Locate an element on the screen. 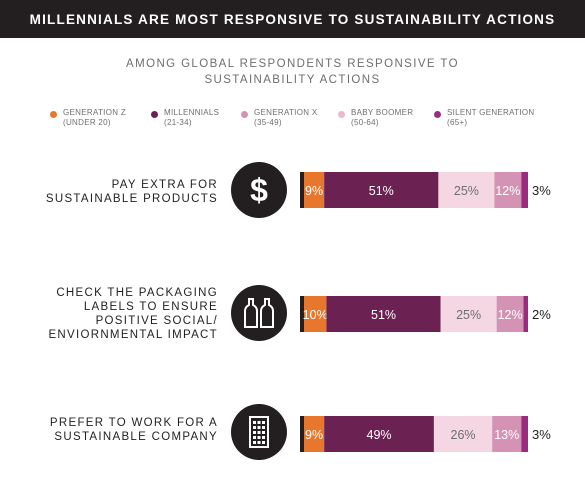 This screenshot has height=494, width=585. legend-sublabel: (65+) is located at coordinates (457, 122).